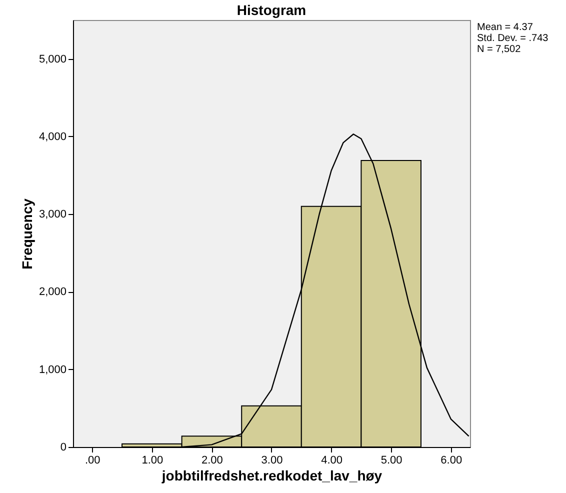 This screenshot has width=566, height=493. I want to click on x-tick-label: 1.00, so click(153, 460).